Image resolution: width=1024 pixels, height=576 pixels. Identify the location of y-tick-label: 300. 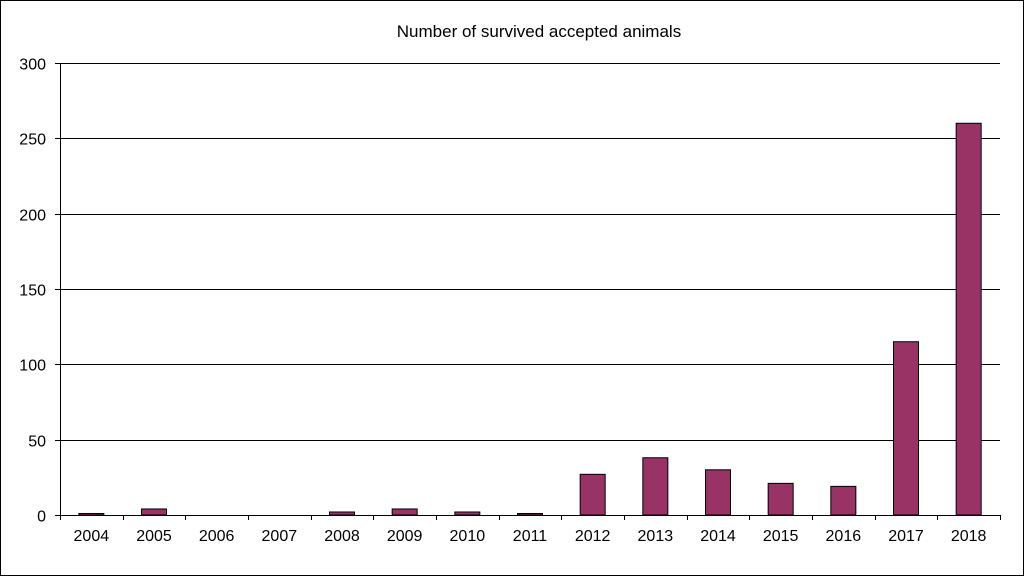
(32, 65).